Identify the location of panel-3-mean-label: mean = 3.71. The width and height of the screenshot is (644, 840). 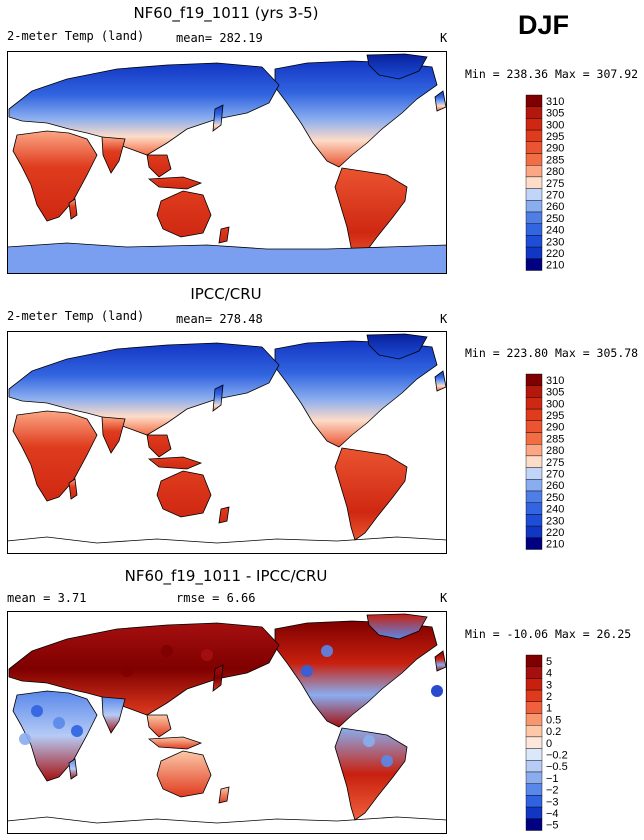
(47, 598).